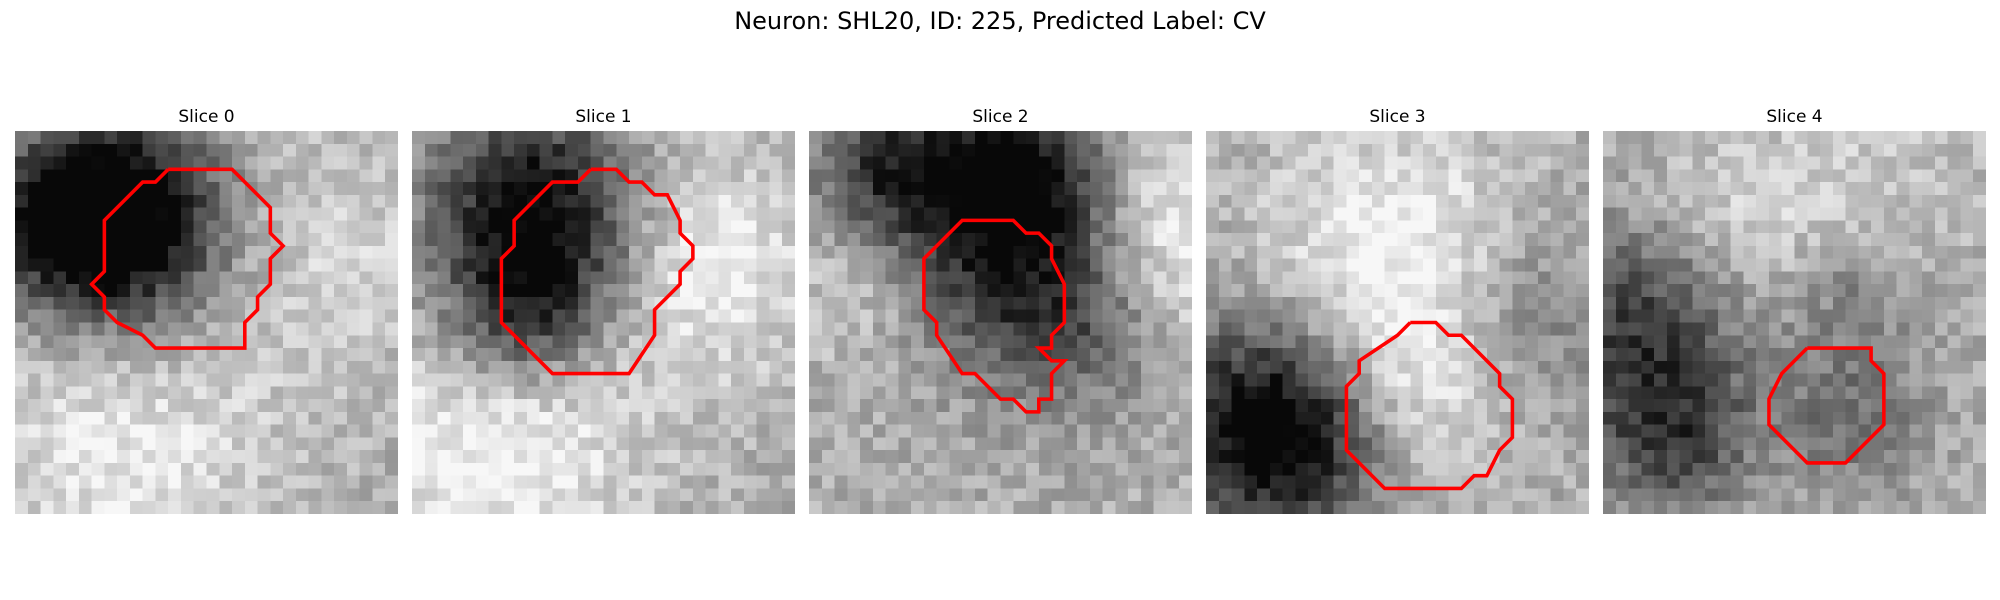  I want to click on slice-panel-2: Slice 2, so click(1000, 310).